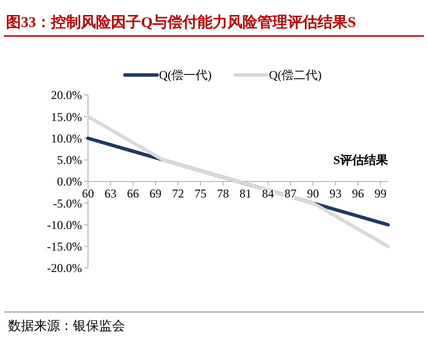 Image resolution: width=428 pixels, height=345 pixels. What do you see at coordinates (178, 193) in the screenshot?
I see `x-tick-label: 72` at bounding box center [178, 193].